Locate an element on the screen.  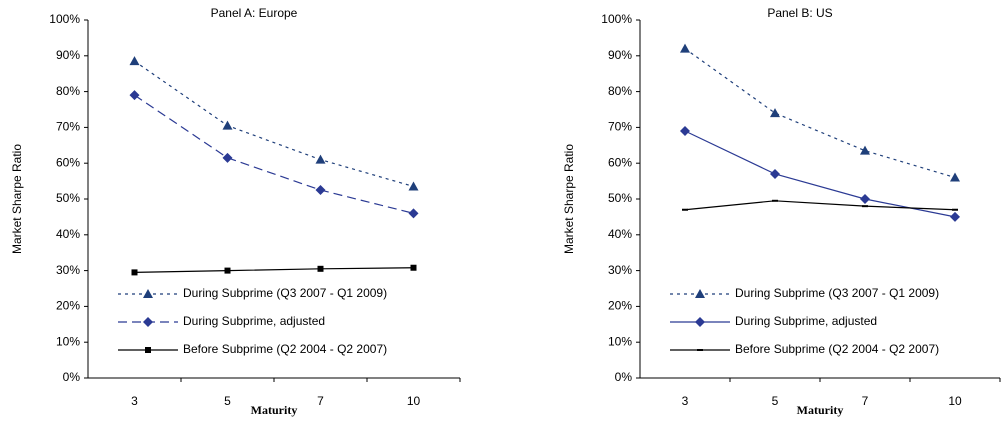
chart-title: Panel A: Europe is located at coordinates (254, 13).